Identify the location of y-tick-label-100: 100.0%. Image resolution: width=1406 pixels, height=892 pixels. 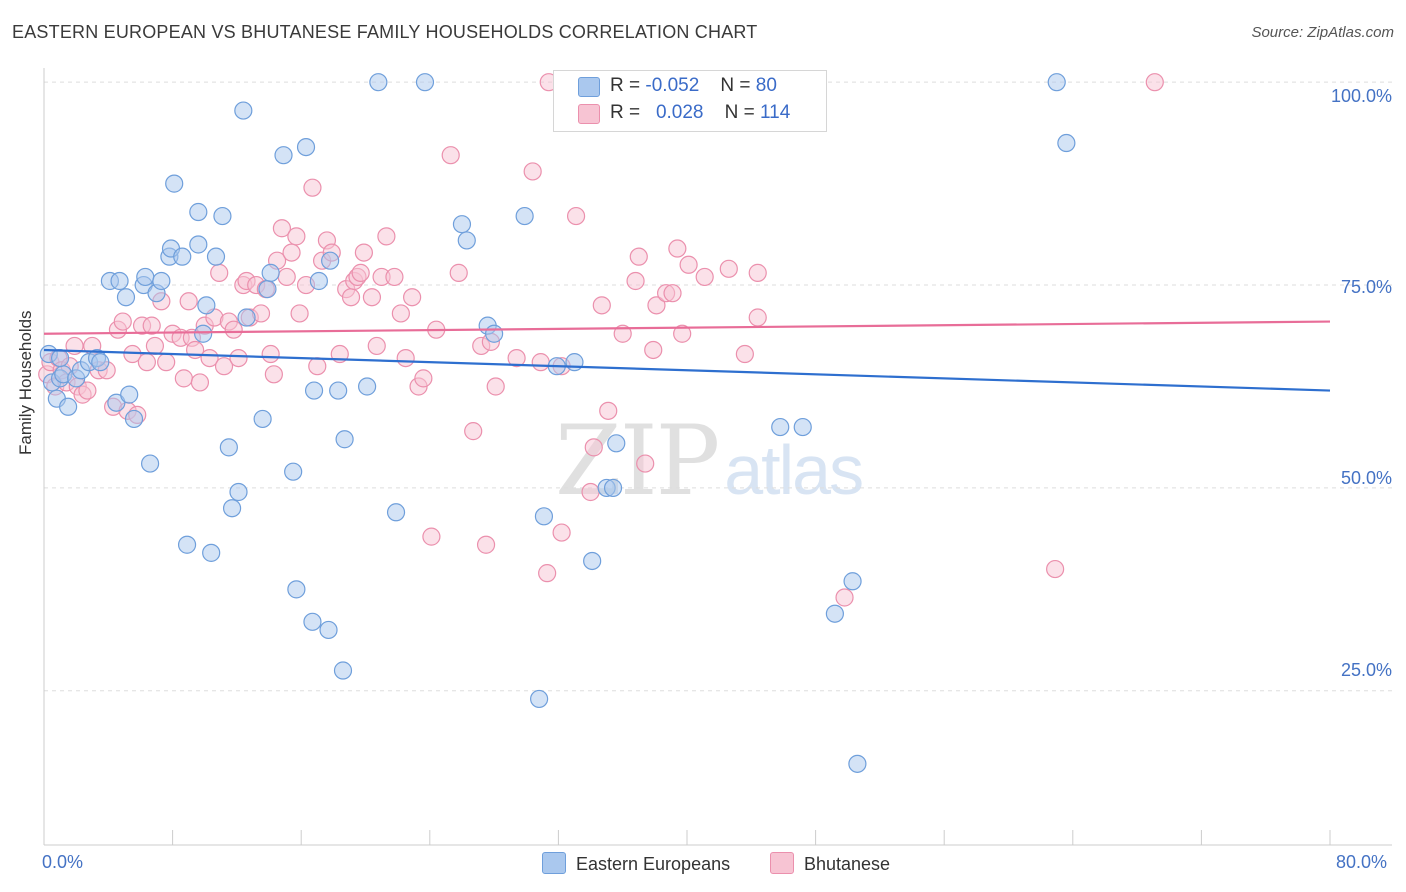
(1361, 96).